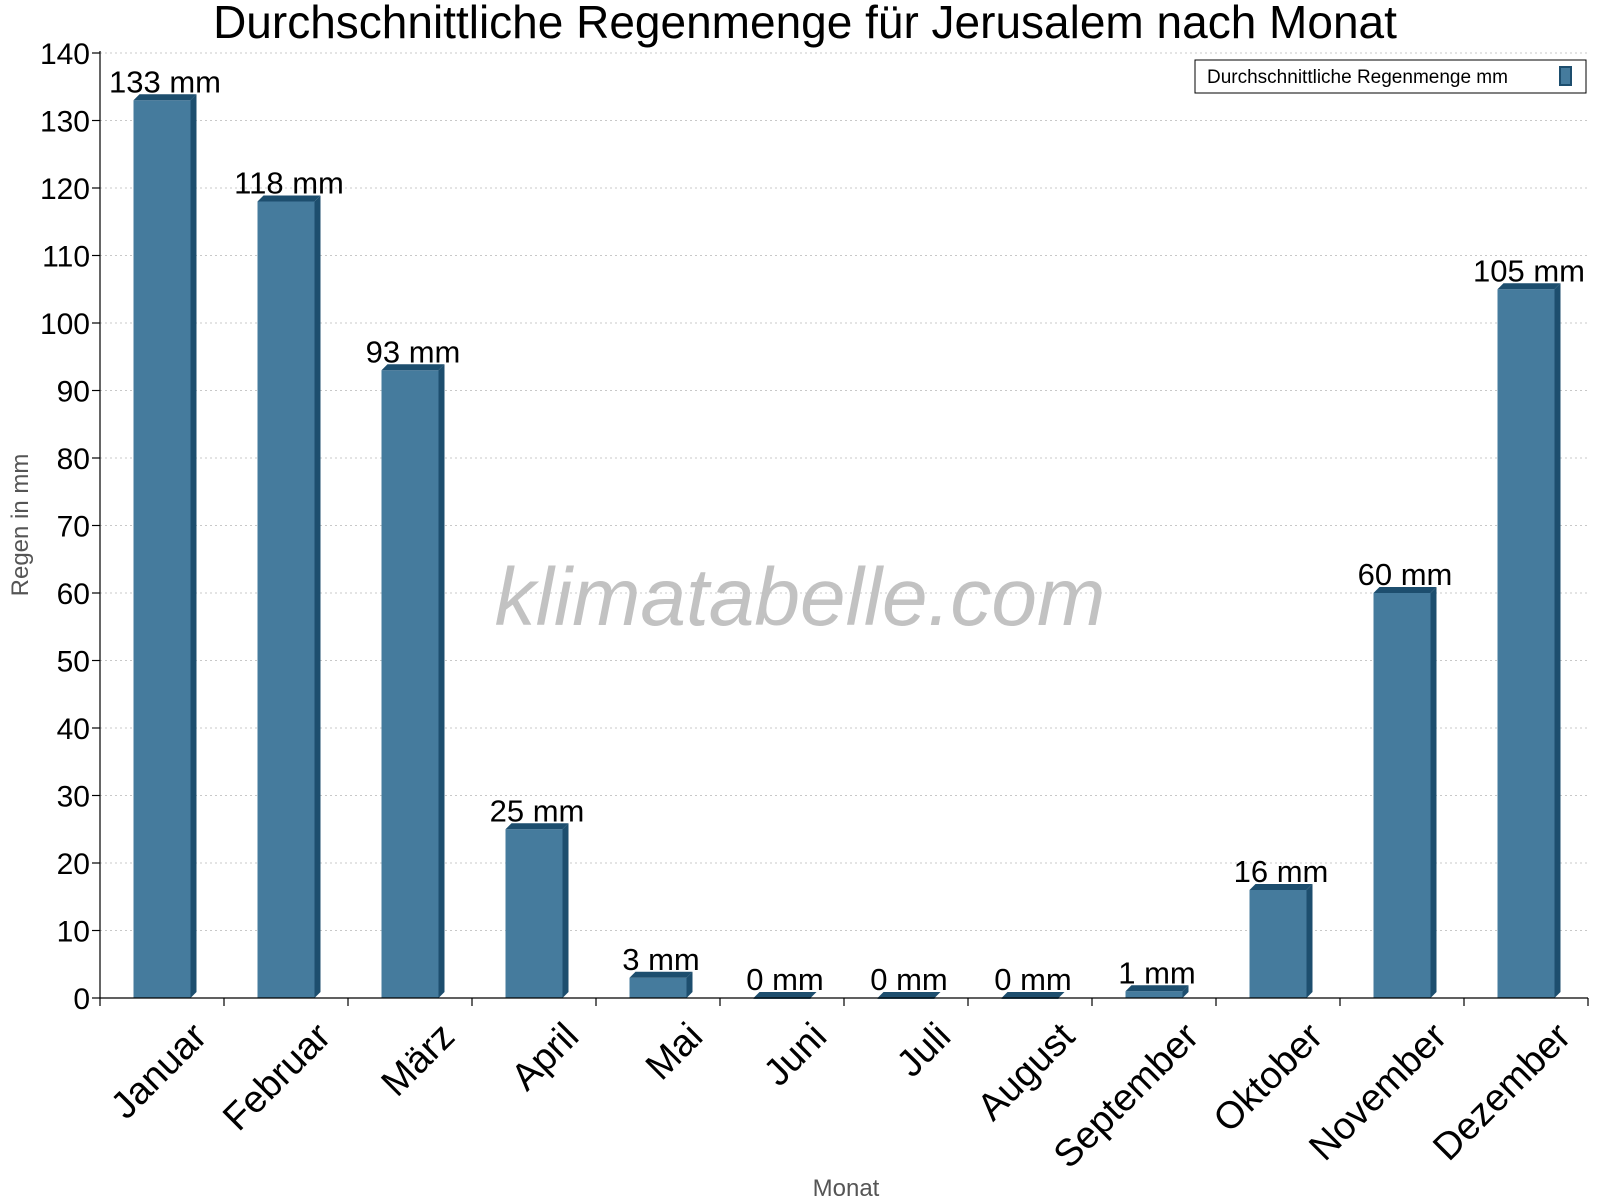  Describe the element at coordinates (1157, 972) in the screenshot. I see `data-label: 1 mm` at that location.